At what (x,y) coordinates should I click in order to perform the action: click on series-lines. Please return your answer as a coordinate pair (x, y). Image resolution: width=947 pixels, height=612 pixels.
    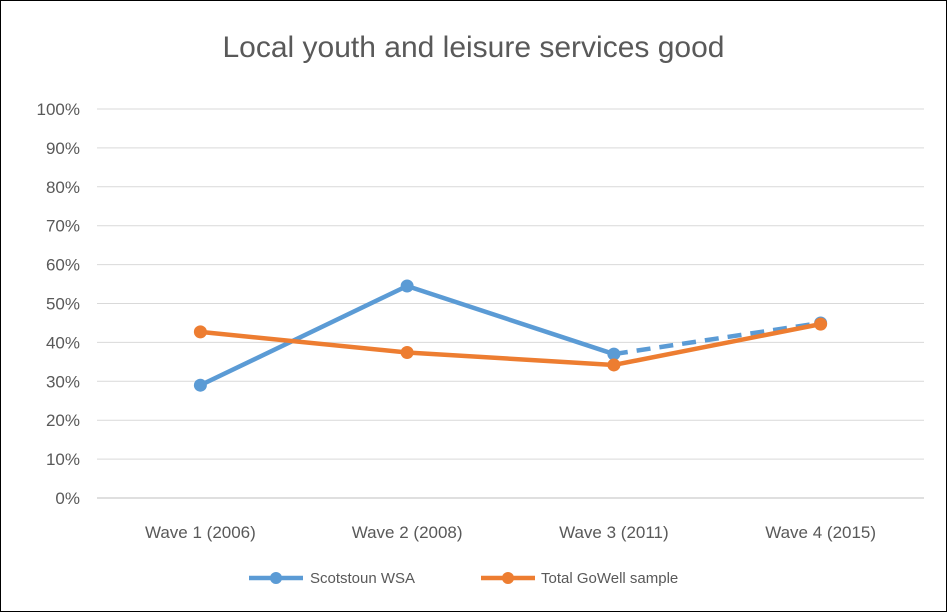
    Looking at the image, I should click on (510, 335).